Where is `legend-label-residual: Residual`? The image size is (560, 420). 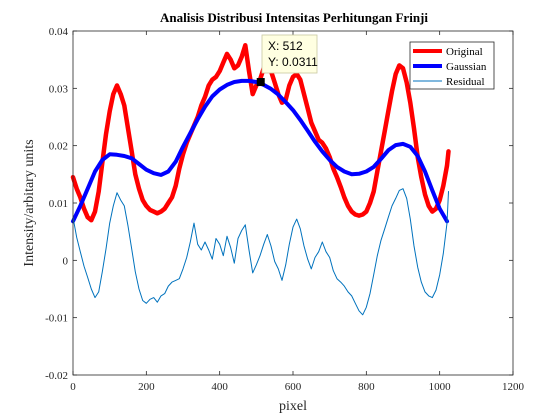 legend-label-residual: Residual is located at coordinates (465, 82).